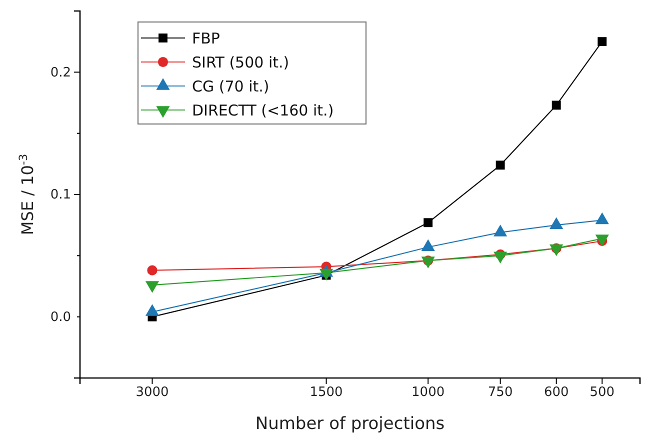 This screenshot has height=439, width=669. I want to click on legend-label: FBP, so click(206, 38).